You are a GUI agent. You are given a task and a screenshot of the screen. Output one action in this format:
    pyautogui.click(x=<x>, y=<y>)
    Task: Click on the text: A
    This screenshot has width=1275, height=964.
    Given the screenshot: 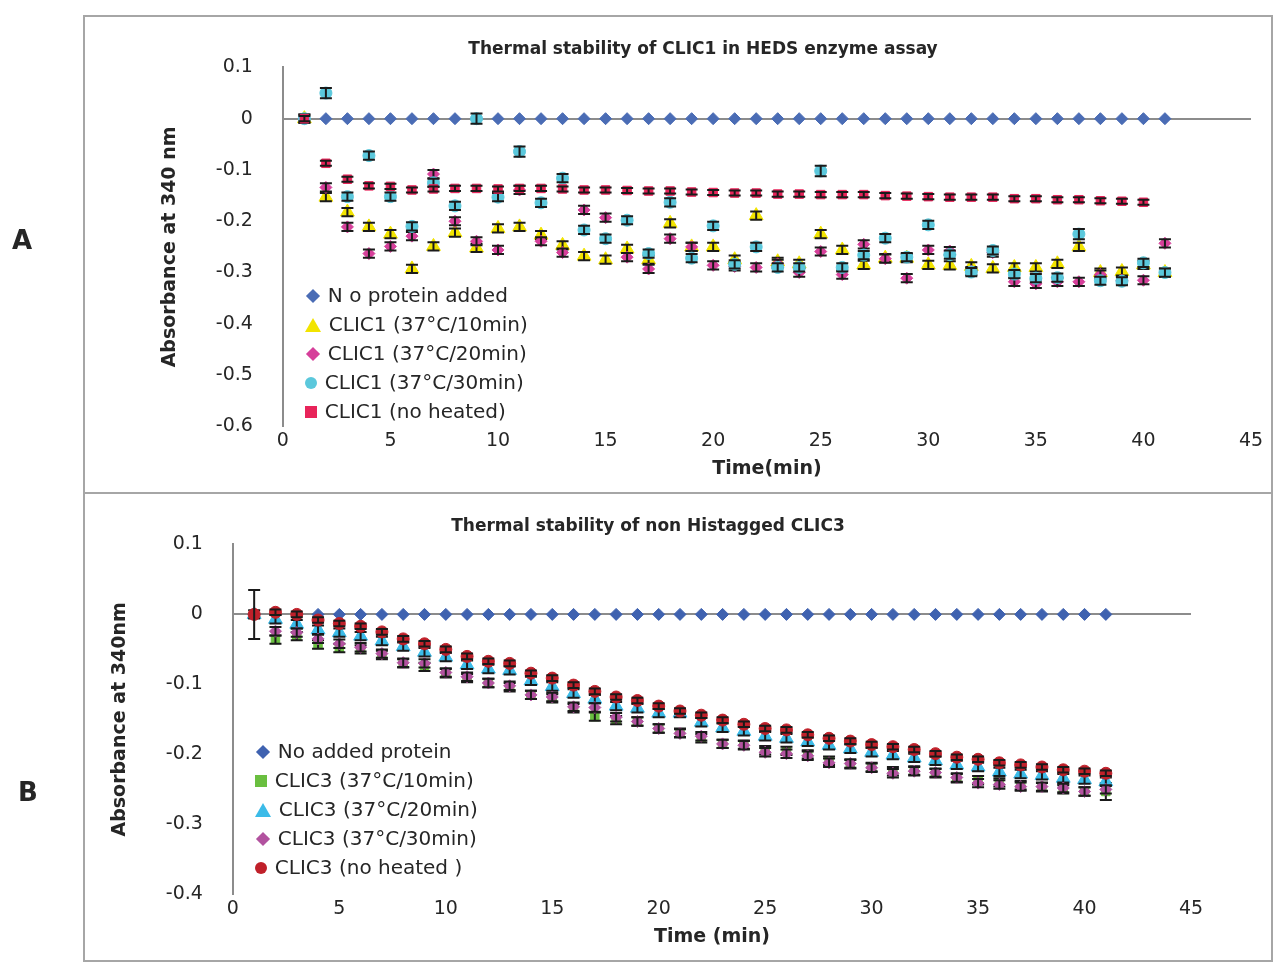 What is the action you would take?
    pyautogui.click(x=22, y=240)
    